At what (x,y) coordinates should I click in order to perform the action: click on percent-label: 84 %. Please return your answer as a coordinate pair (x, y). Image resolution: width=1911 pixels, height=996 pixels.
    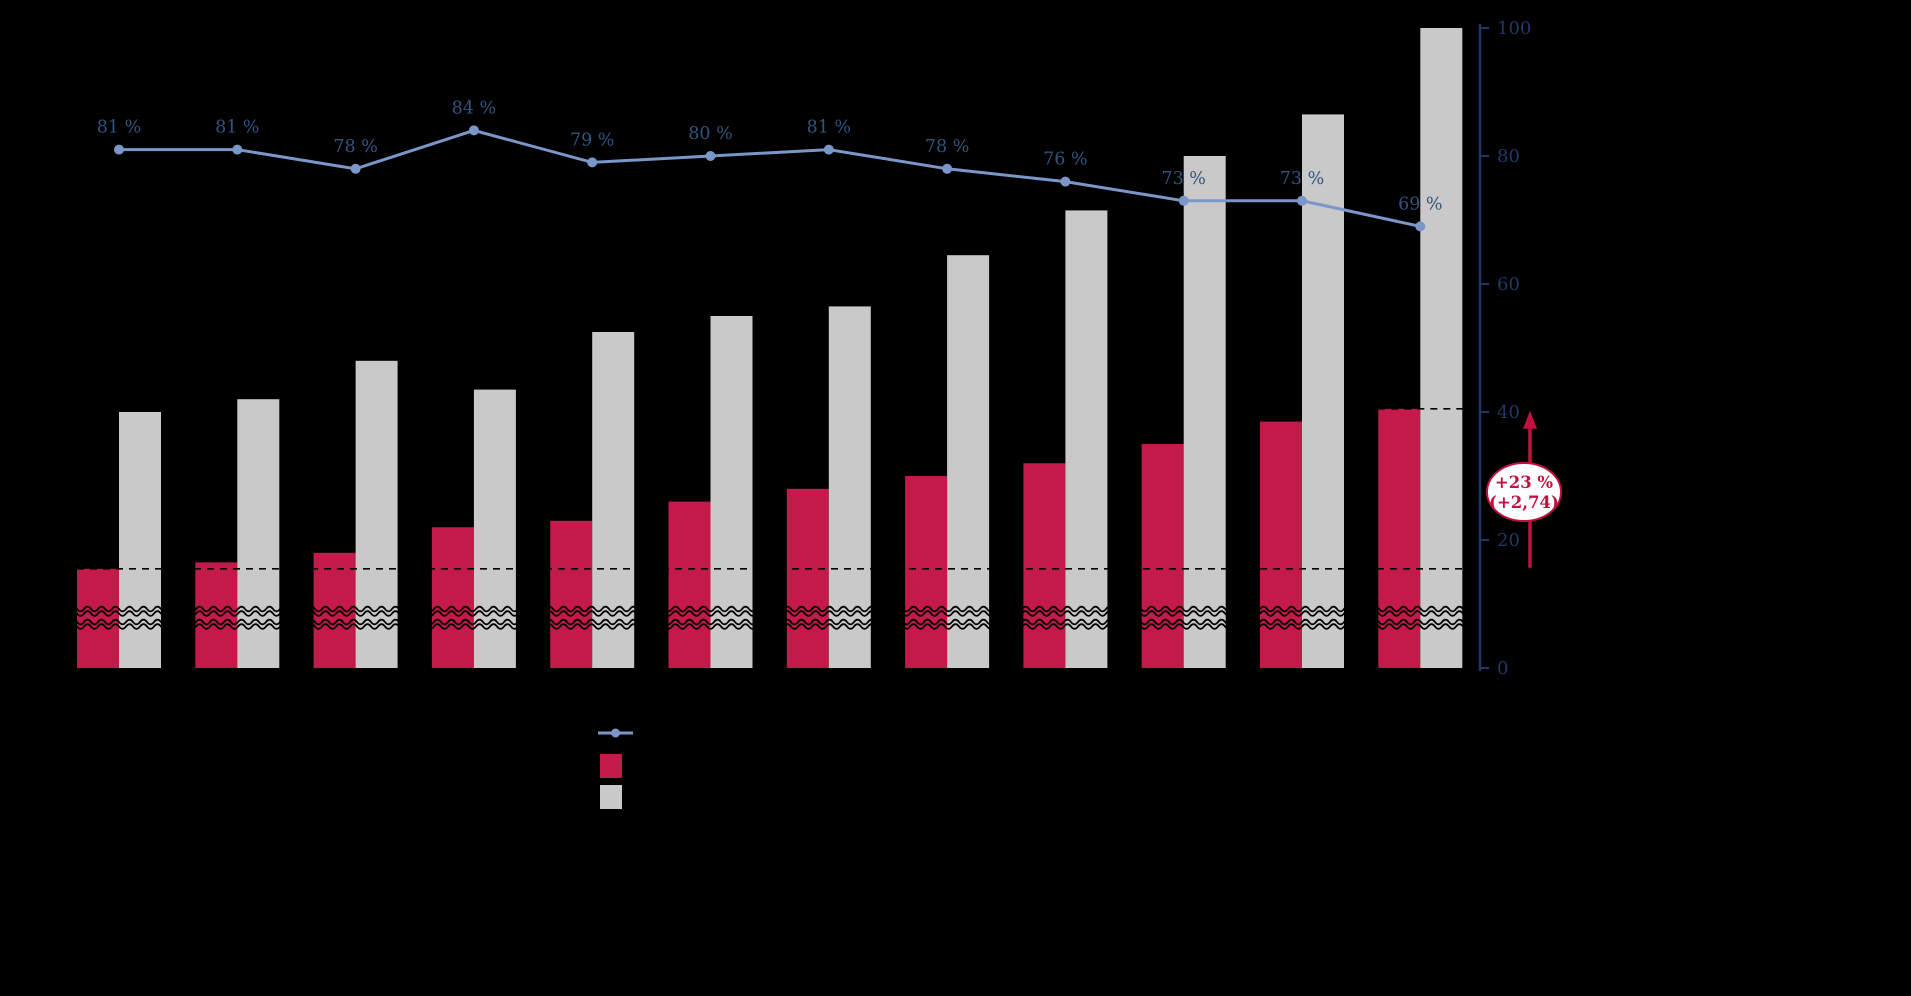
    Looking at the image, I should click on (474, 108).